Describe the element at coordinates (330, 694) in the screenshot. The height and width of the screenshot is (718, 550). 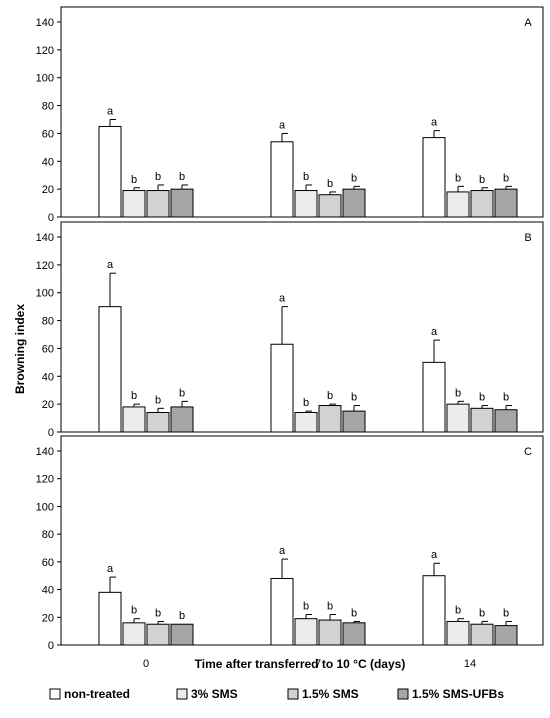
I see `legend-label: 1.5% SMS` at that location.